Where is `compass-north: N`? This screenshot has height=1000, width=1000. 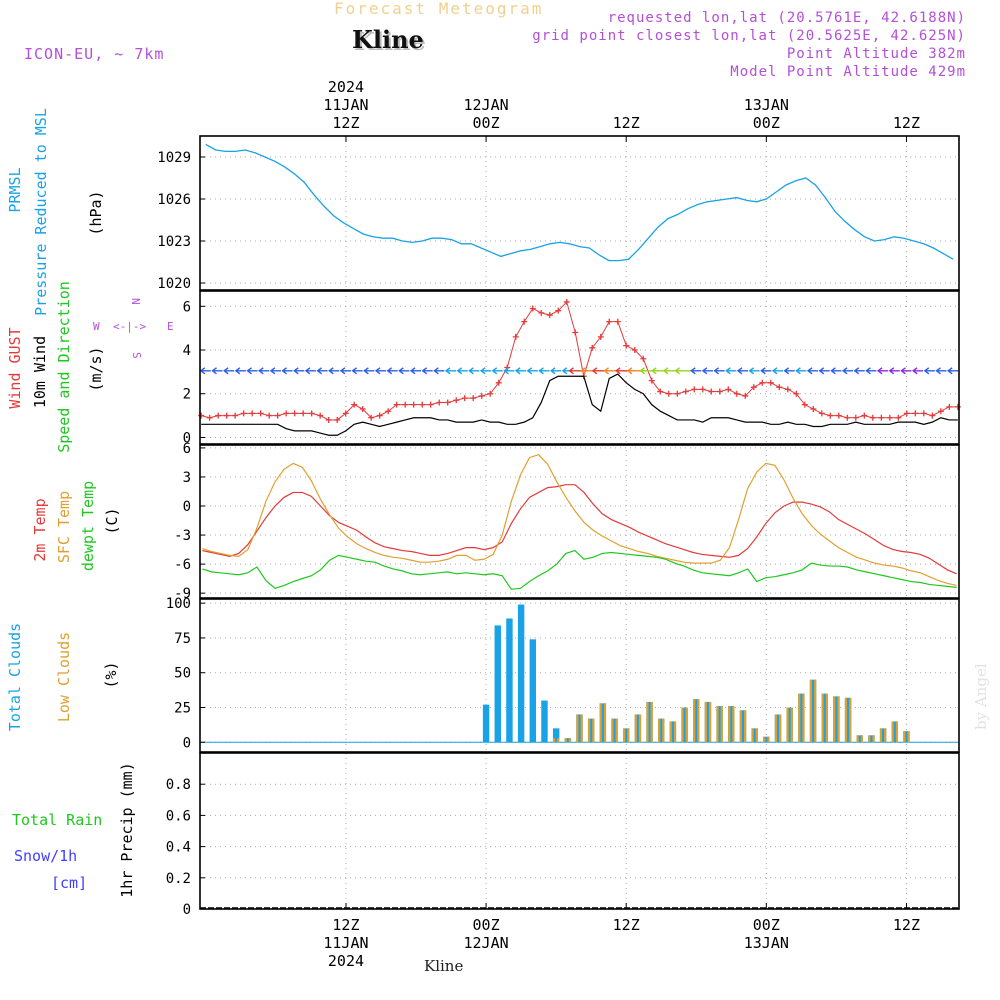
compass-north: N is located at coordinates (135, 301).